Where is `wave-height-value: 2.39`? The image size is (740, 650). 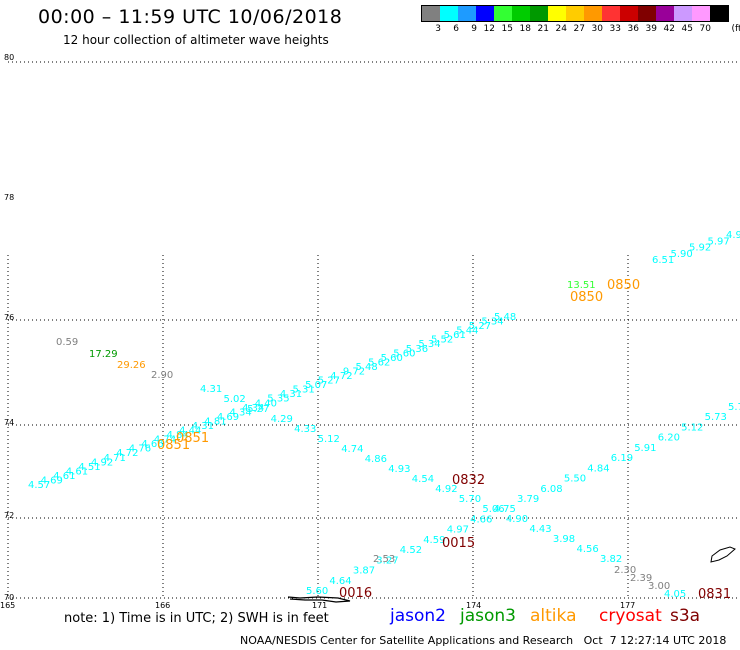
wave-height-value: 2.39 is located at coordinates (641, 578).